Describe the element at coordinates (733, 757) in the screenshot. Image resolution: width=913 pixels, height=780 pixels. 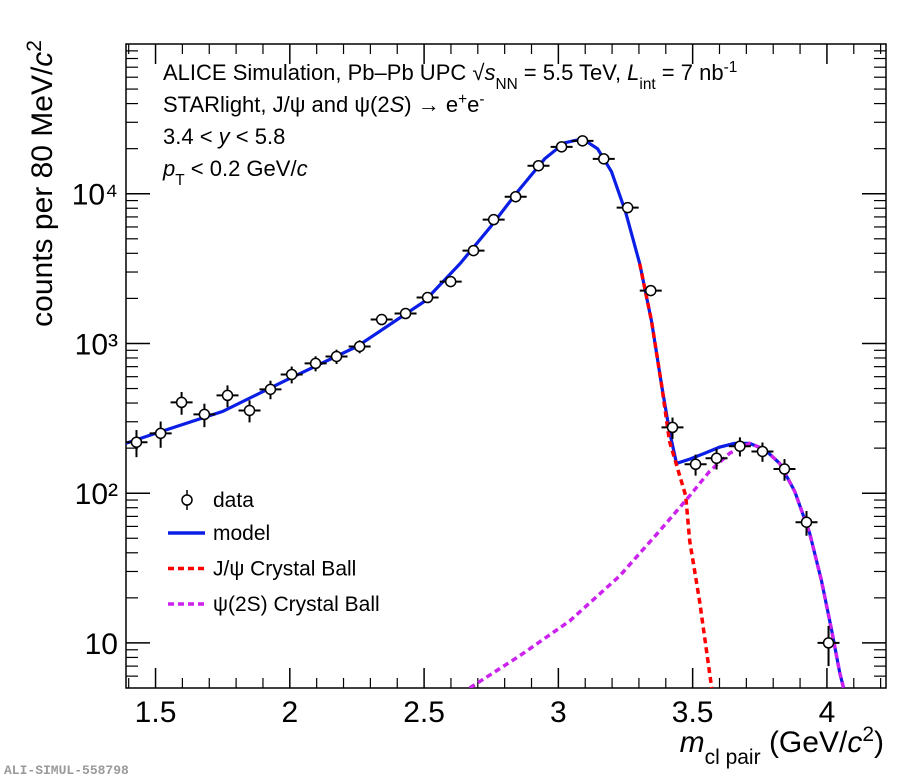
I see `text-segment: cl pair` at that location.